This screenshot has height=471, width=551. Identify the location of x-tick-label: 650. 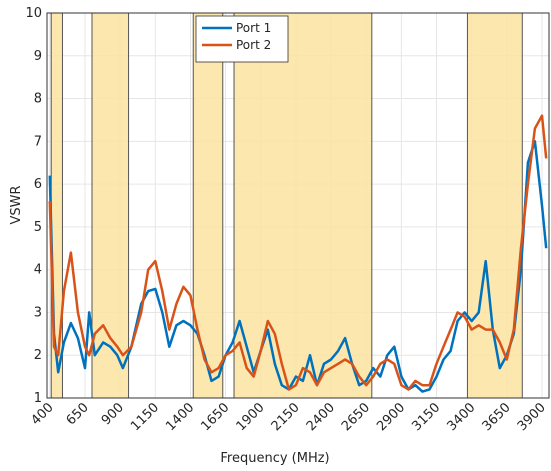
(78, 414).